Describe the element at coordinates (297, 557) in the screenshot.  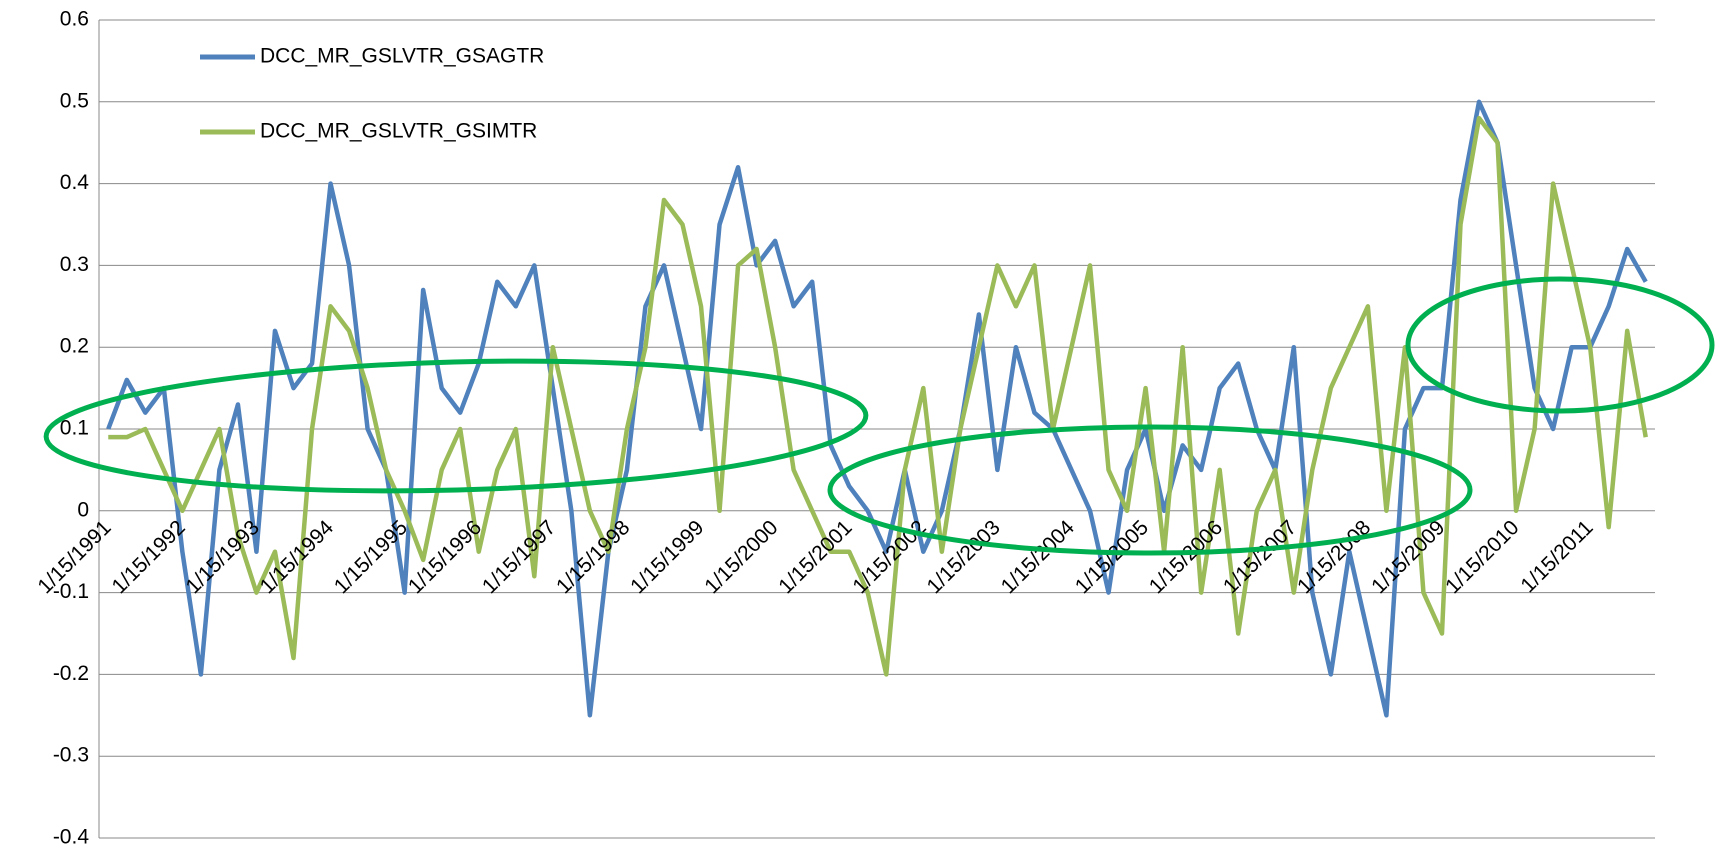
I see `x-tick-label: 1/15/1994` at that location.